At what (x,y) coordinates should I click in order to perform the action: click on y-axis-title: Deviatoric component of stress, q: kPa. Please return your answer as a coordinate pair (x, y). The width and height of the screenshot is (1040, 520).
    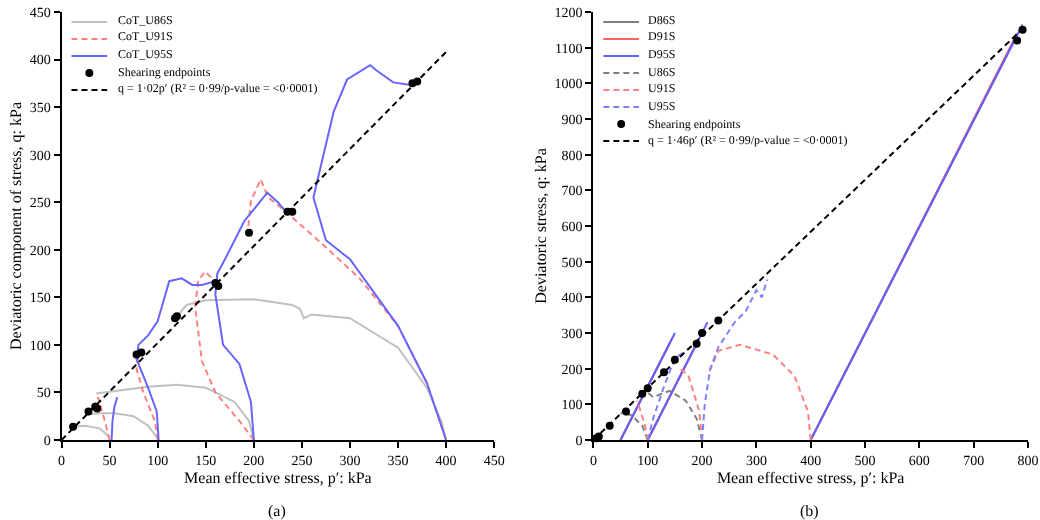
    Looking at the image, I should click on (16, 225).